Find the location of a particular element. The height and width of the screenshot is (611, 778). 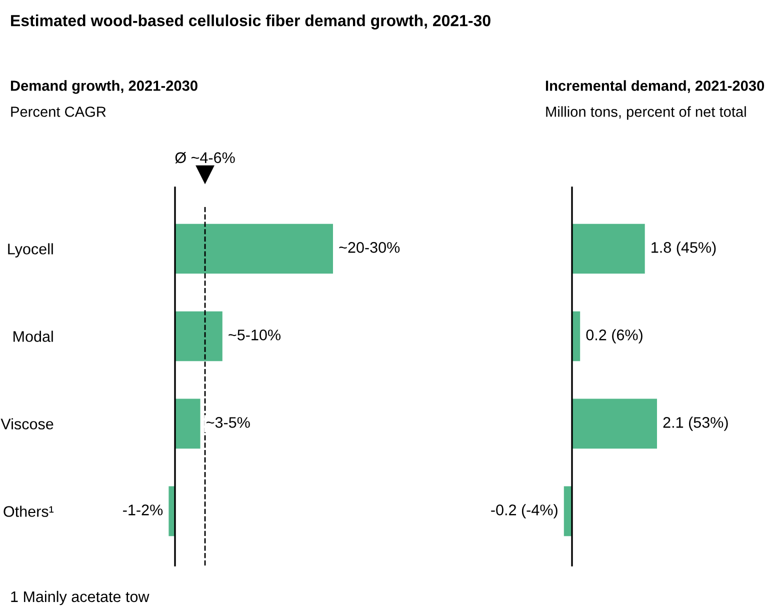

y-tick-label: Modal is located at coordinates (33, 336).